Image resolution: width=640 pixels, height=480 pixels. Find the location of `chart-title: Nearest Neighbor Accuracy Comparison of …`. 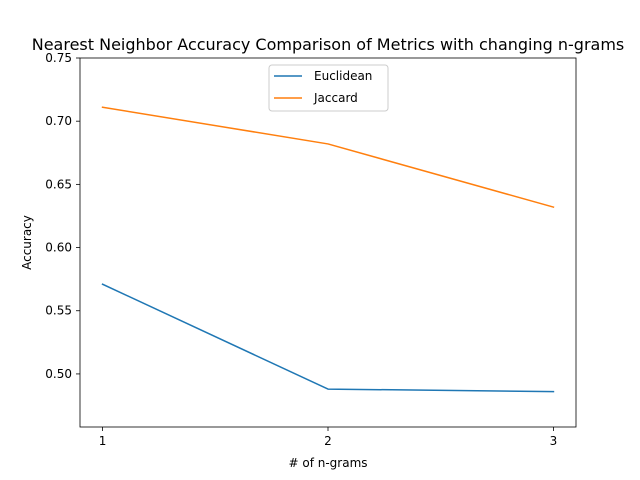

chart-title: Nearest Neighbor Accuracy Comparison of … is located at coordinates (328, 44).